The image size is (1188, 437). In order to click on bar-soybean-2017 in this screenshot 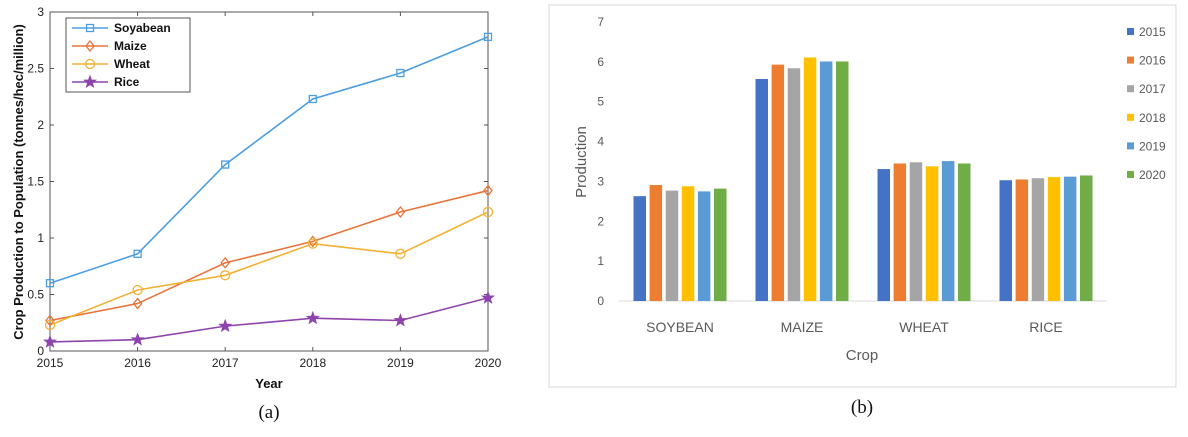, I will do `click(672, 245)`.